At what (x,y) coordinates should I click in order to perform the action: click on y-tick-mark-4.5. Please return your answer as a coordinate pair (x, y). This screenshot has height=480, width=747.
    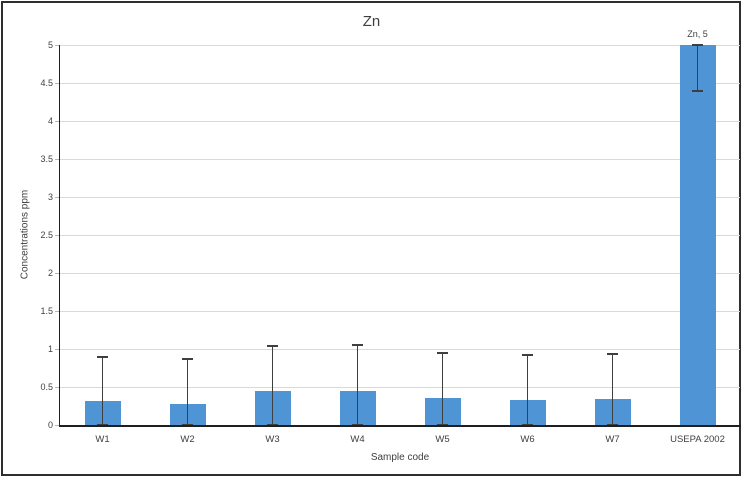
    Looking at the image, I should click on (57, 83).